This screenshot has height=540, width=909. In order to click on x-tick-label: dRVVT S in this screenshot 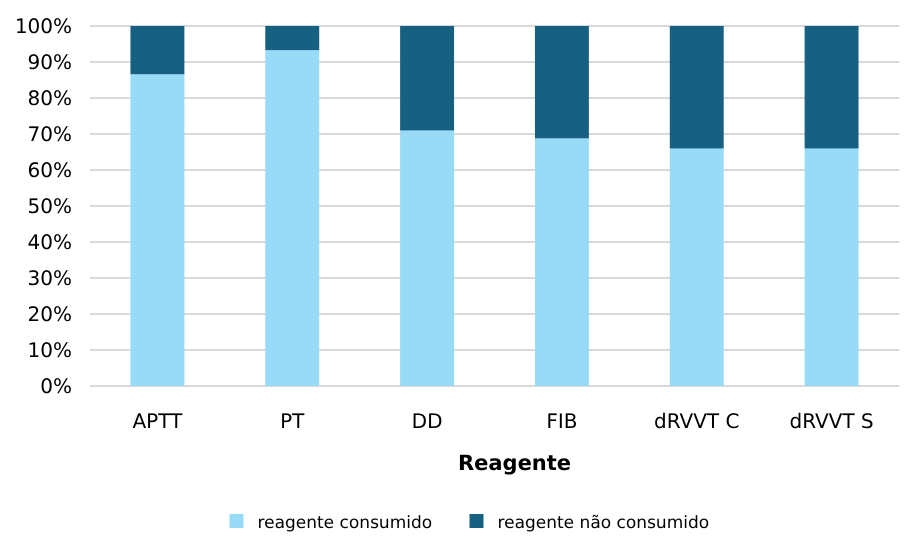, I will do `click(832, 421)`.